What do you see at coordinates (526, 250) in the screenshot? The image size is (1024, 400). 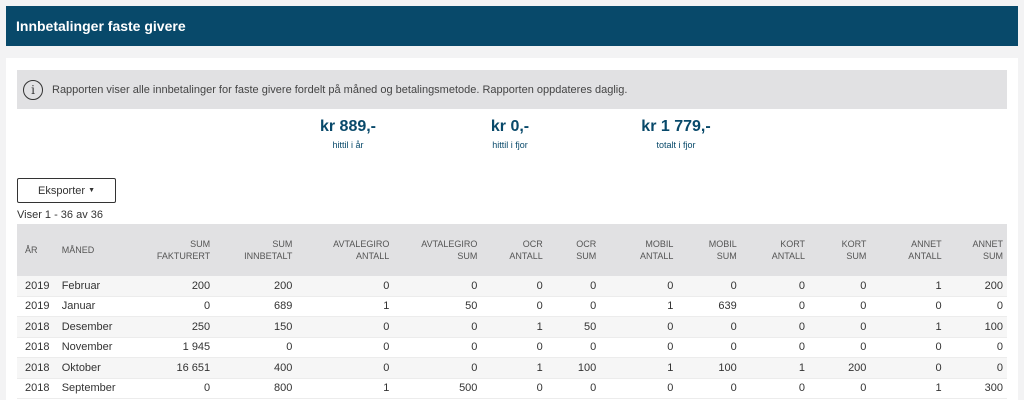 I see `column-header: OCR ANTALL` at bounding box center [526, 250].